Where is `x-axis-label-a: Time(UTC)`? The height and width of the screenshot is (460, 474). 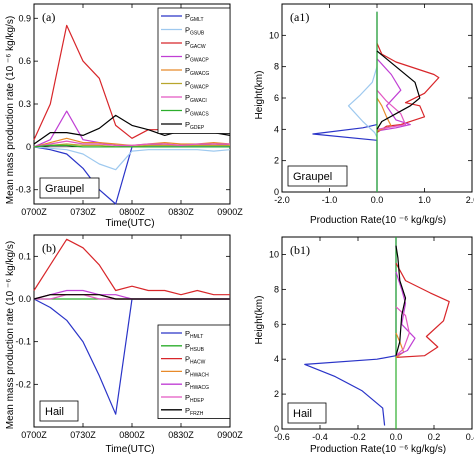
x-axis-label-a: Time(UTC) is located at coordinates (129, 223).